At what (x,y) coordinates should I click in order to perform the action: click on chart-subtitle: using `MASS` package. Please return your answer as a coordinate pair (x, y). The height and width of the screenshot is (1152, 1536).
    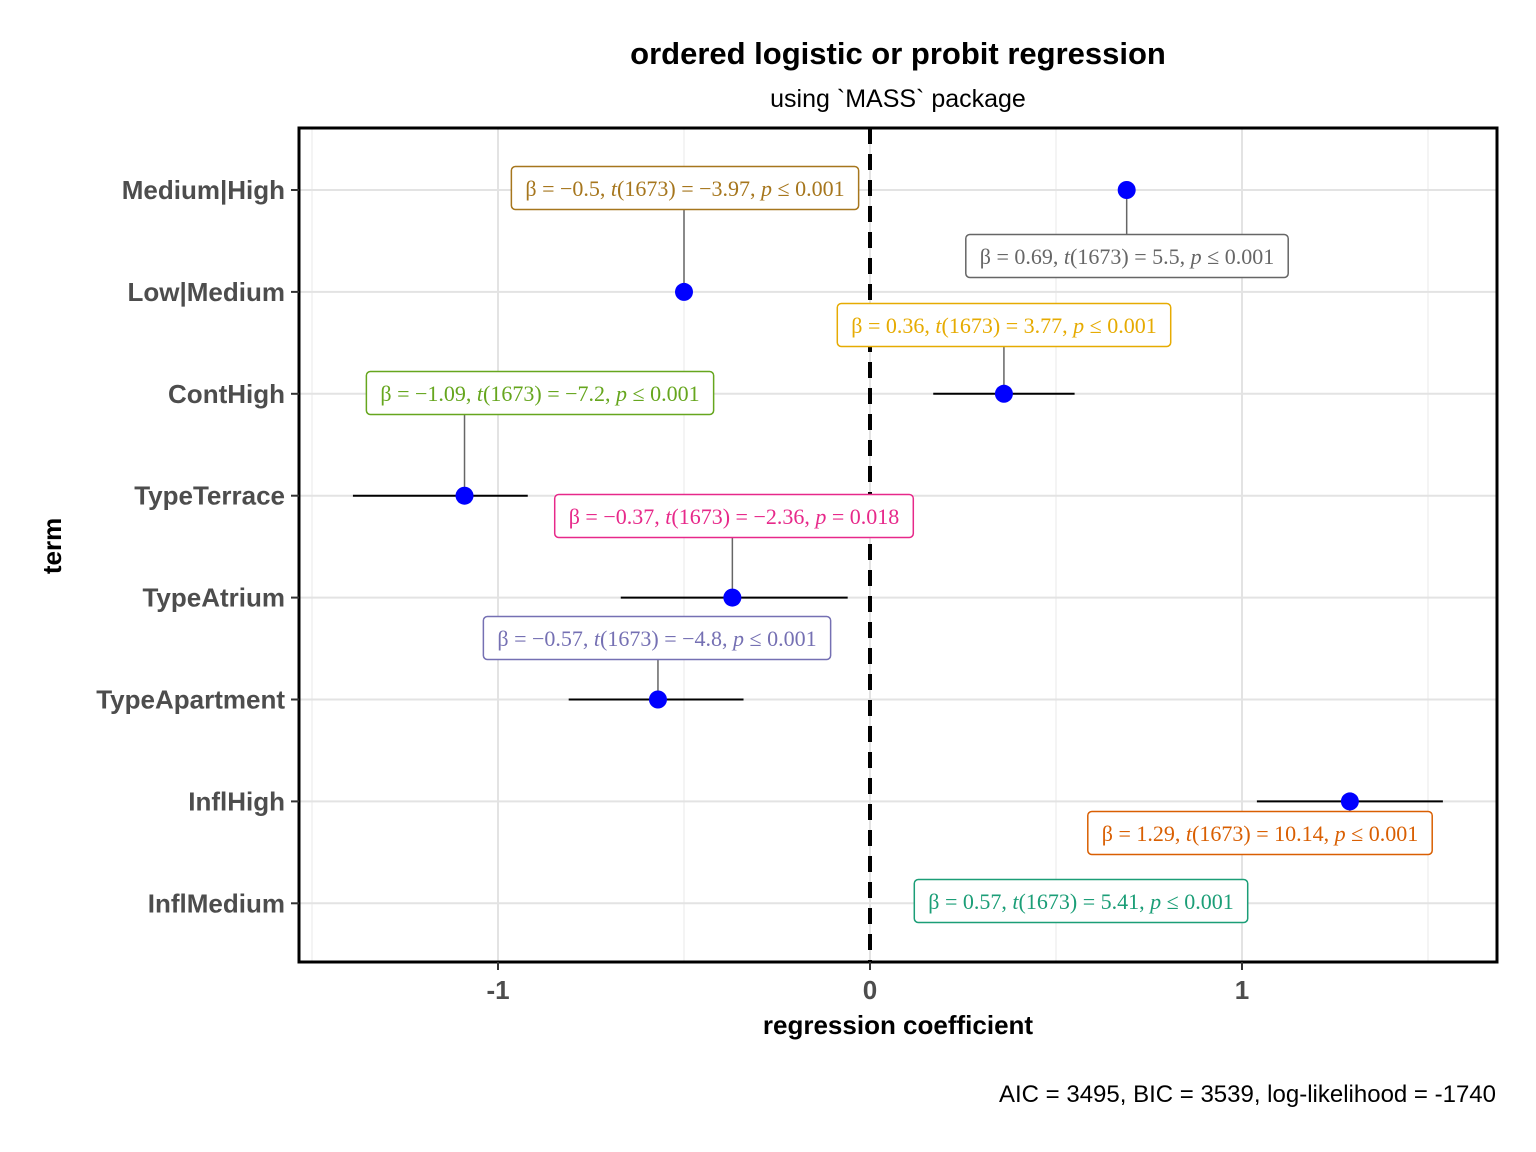
    Looking at the image, I should click on (898, 99).